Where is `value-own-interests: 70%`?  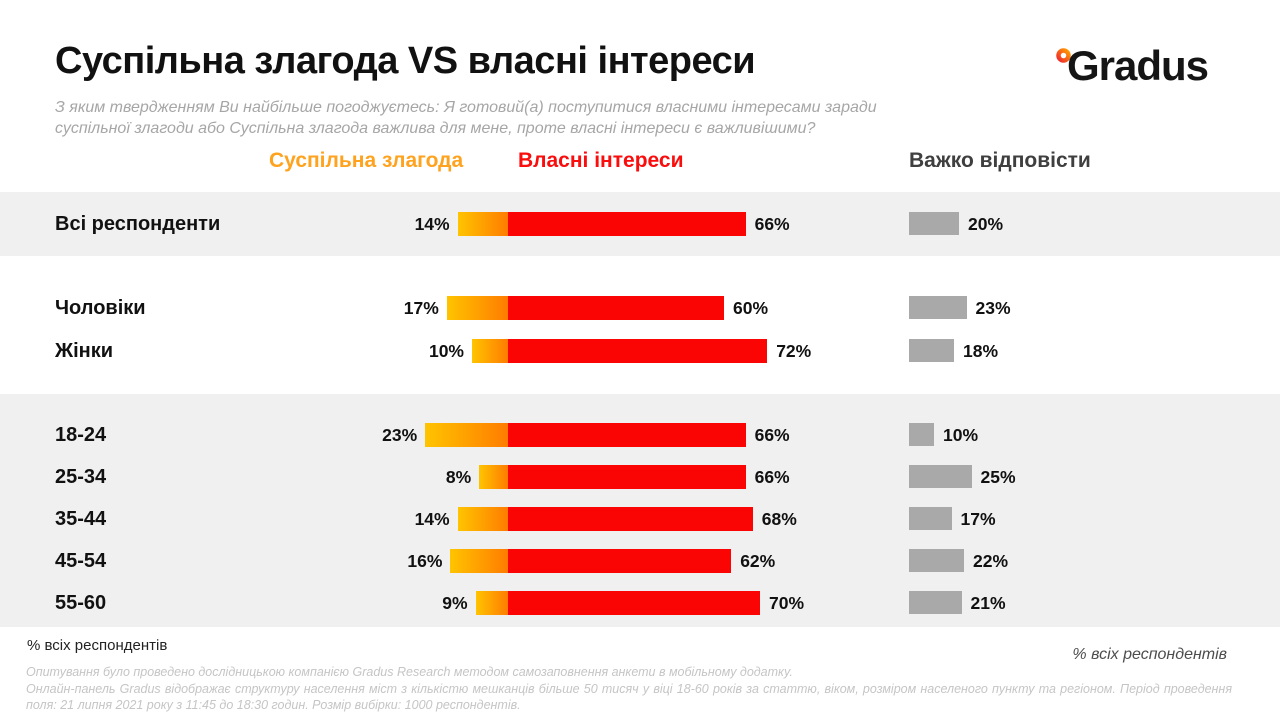 value-own-interests: 70% is located at coordinates (787, 603).